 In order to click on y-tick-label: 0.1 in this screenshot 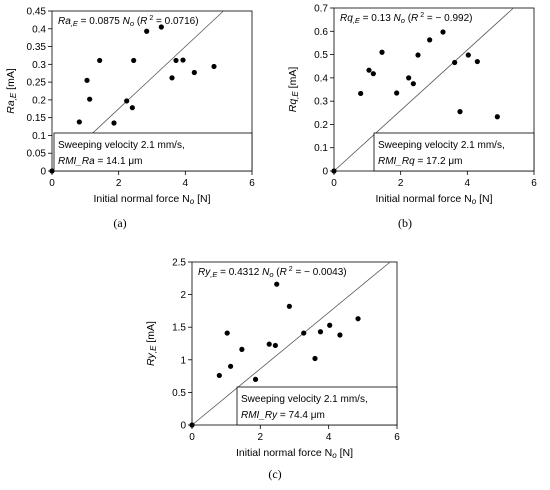, I will do `click(321, 148)`.